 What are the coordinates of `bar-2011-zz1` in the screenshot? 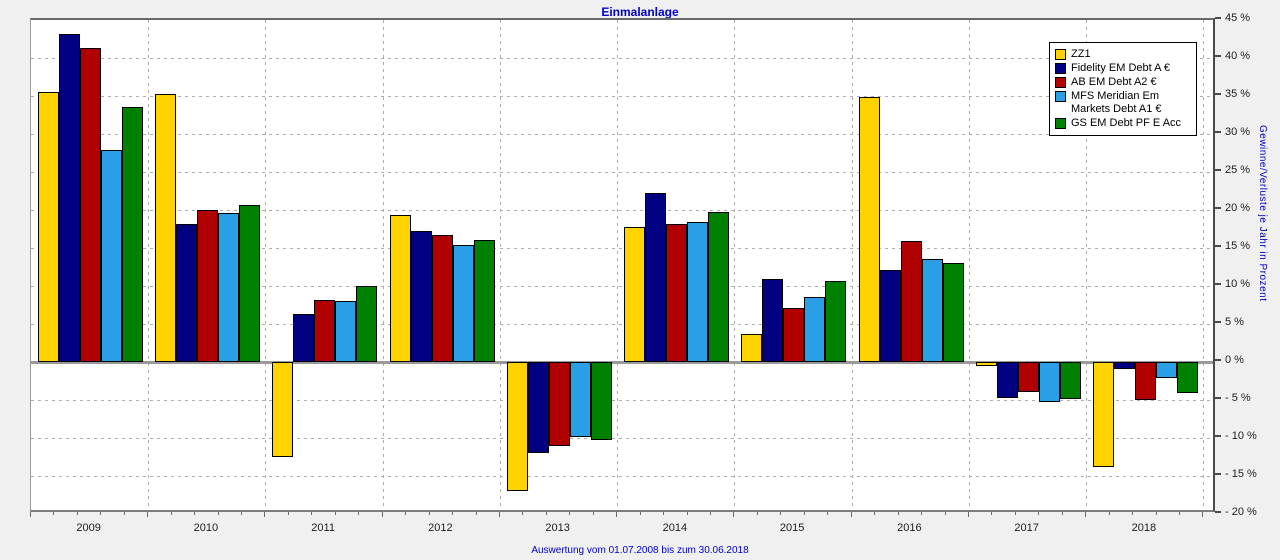 It's located at (283, 409).